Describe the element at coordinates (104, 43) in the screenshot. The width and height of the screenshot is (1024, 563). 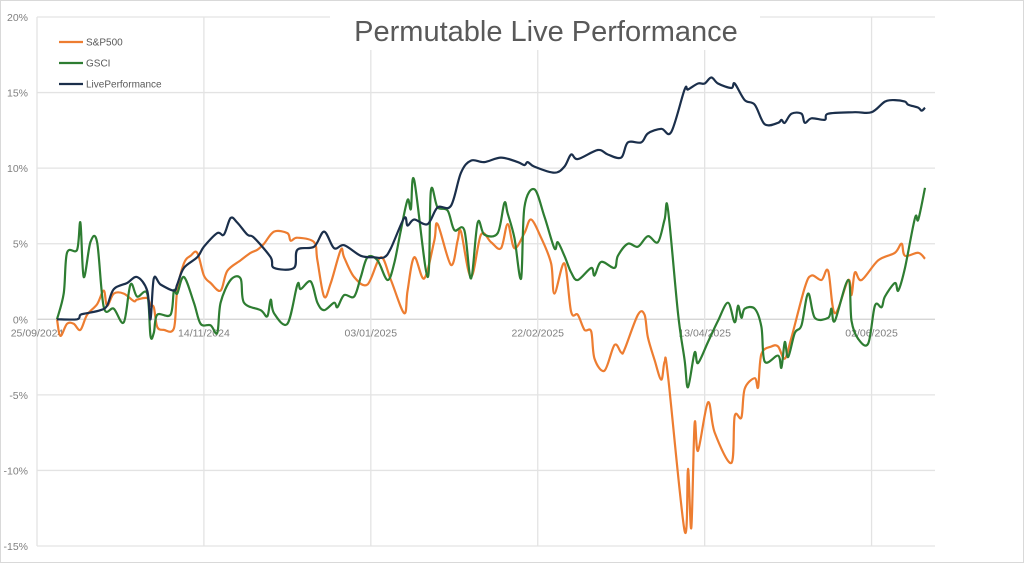
I see `legend-label: S&P500` at that location.